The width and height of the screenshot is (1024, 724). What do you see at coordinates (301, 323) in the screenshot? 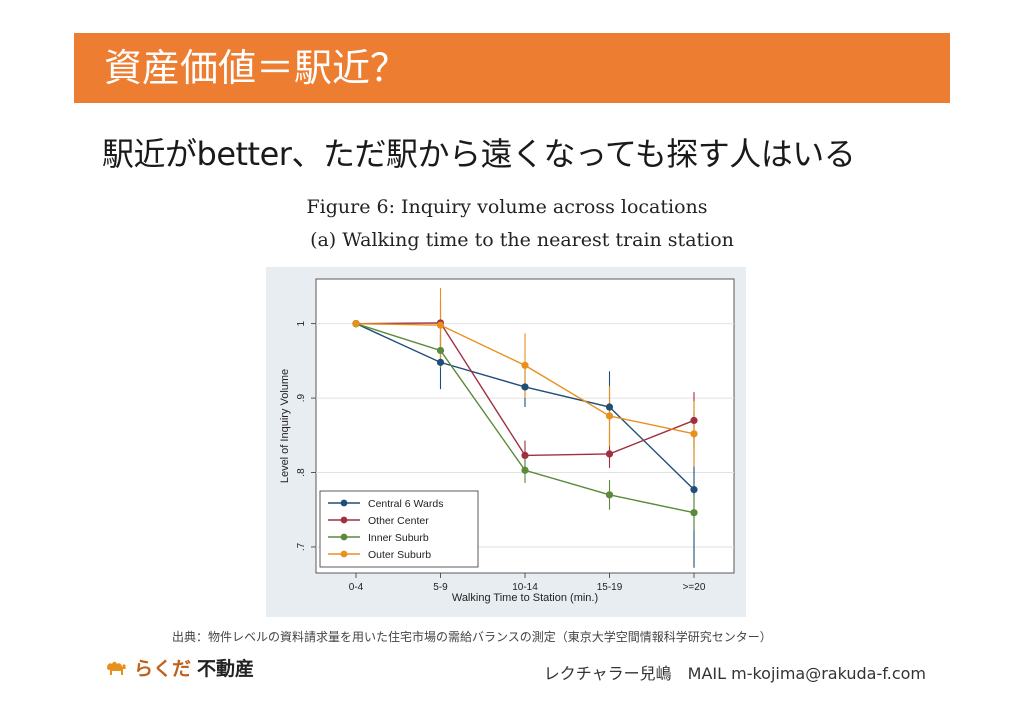
I see `y-tick-label: 1` at bounding box center [301, 323].